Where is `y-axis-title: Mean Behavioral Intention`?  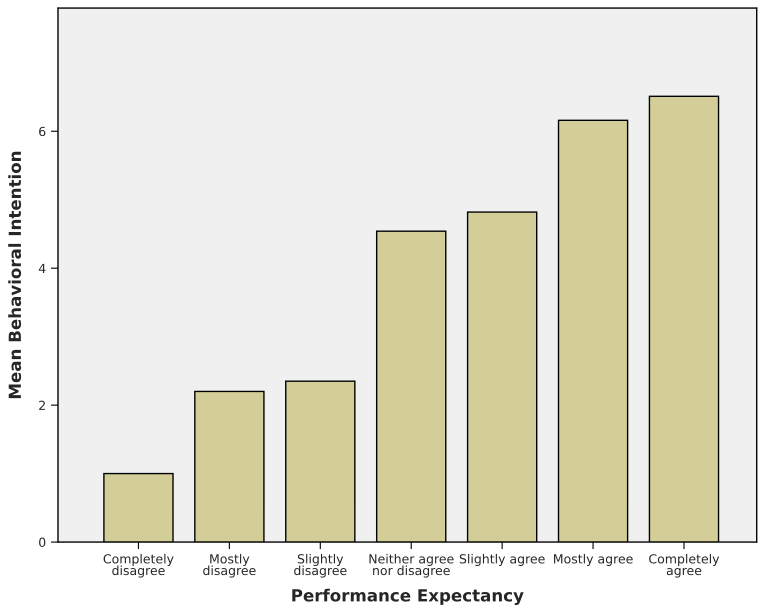 y-axis-title: Mean Behavioral Intention is located at coordinates (15, 275).